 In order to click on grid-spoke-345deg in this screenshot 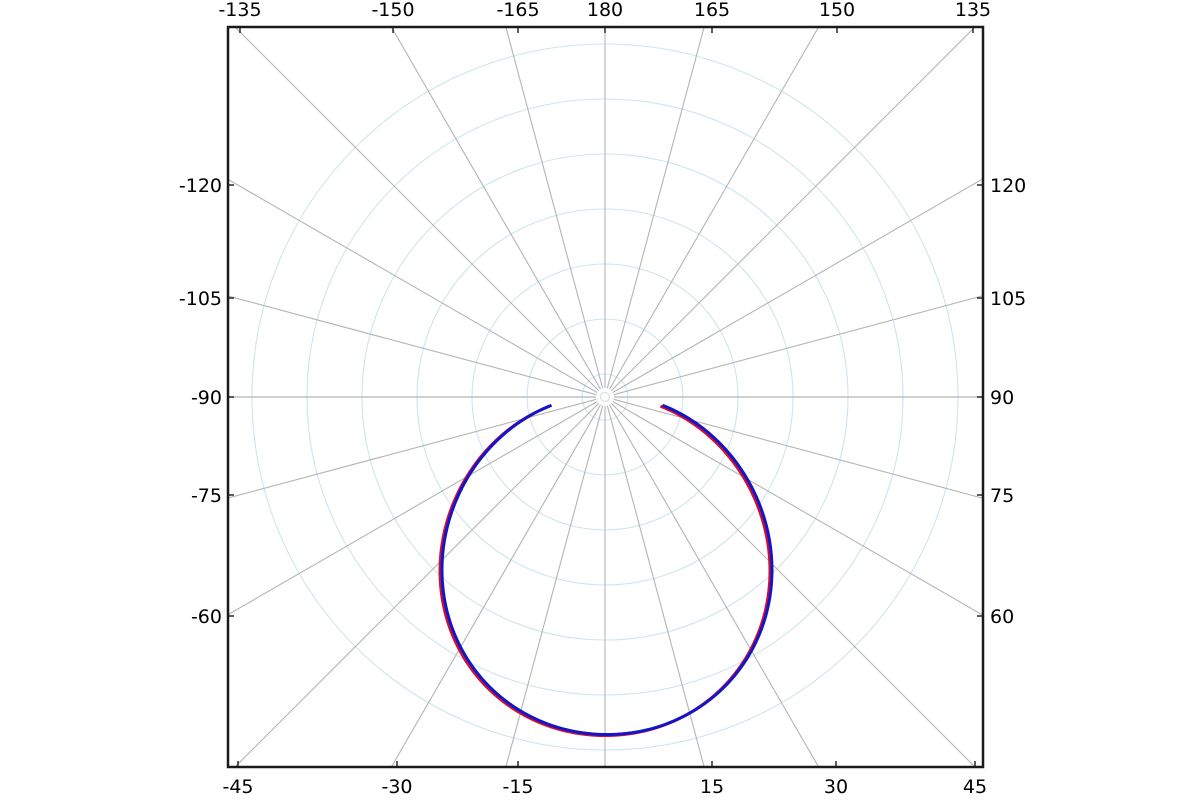, I will do `click(798, 345)`.